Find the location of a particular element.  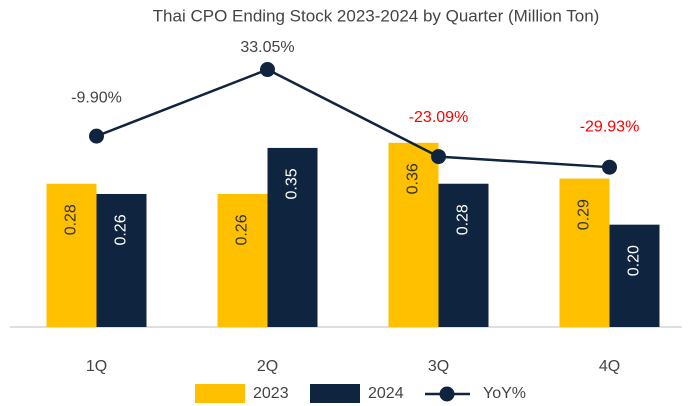

legend-label: 2023 is located at coordinates (271, 393).